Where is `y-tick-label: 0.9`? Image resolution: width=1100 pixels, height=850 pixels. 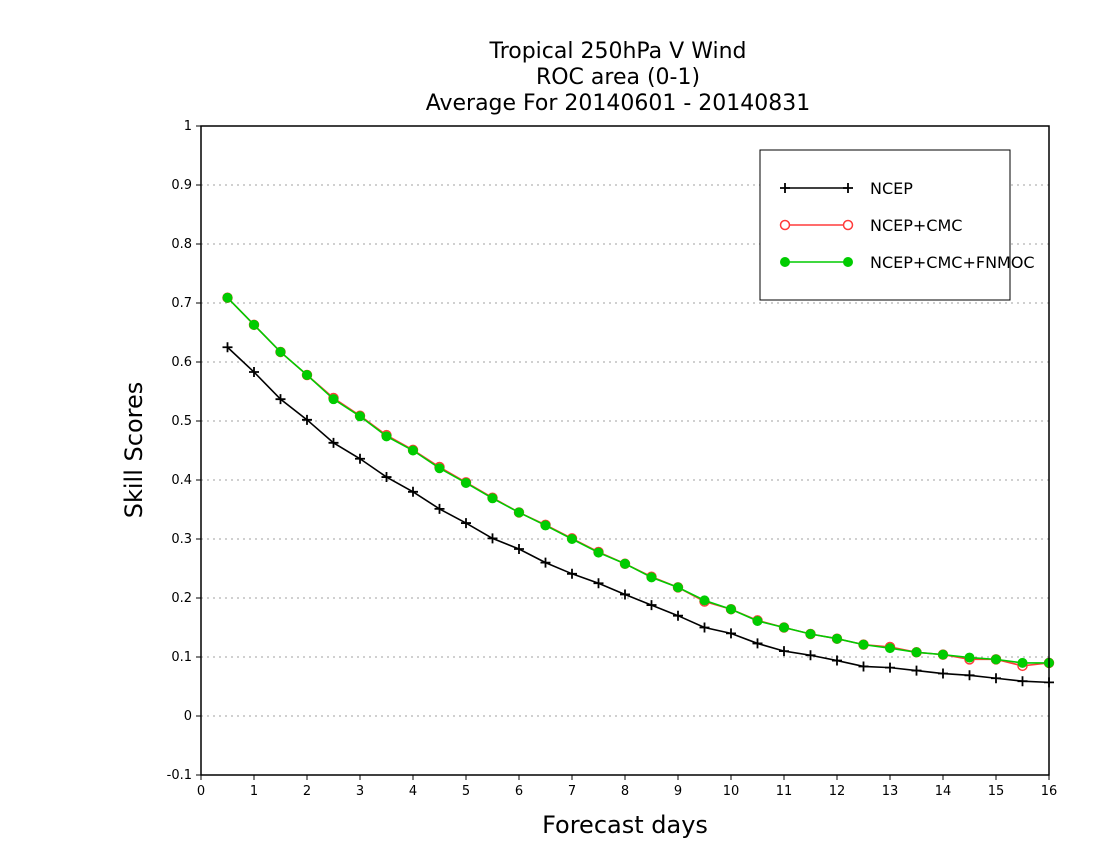
y-tick-label: 0.9 is located at coordinates (181, 185).